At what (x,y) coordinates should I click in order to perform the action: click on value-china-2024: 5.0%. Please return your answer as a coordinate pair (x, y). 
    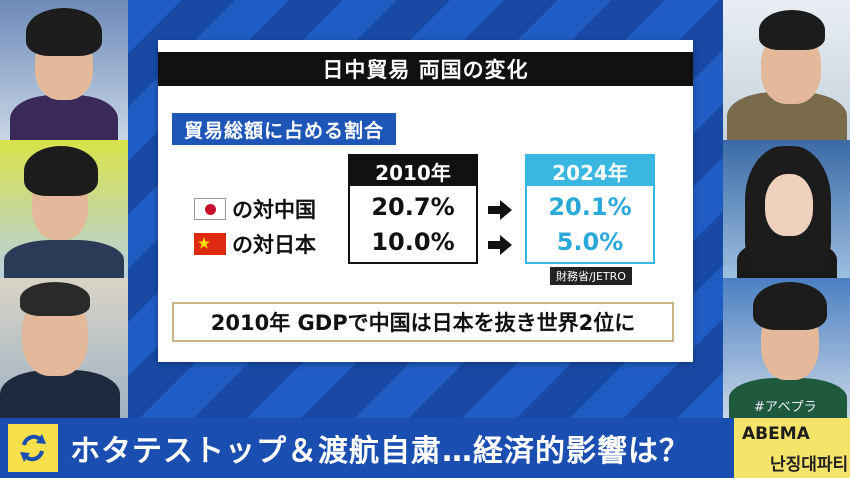
    Looking at the image, I should click on (590, 242).